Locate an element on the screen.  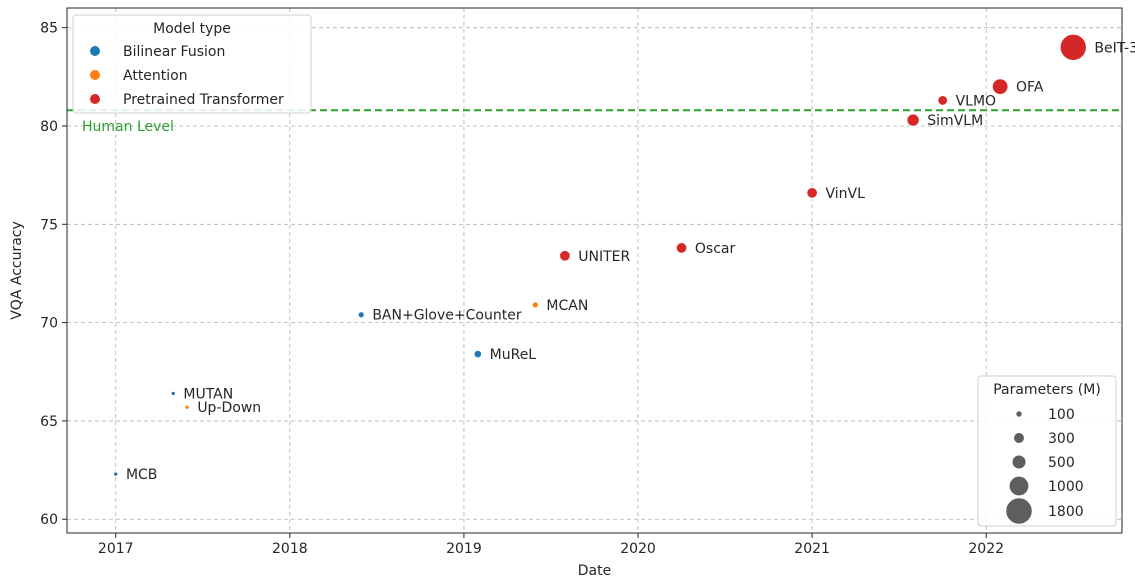
point-uniter is located at coordinates (565, 255).